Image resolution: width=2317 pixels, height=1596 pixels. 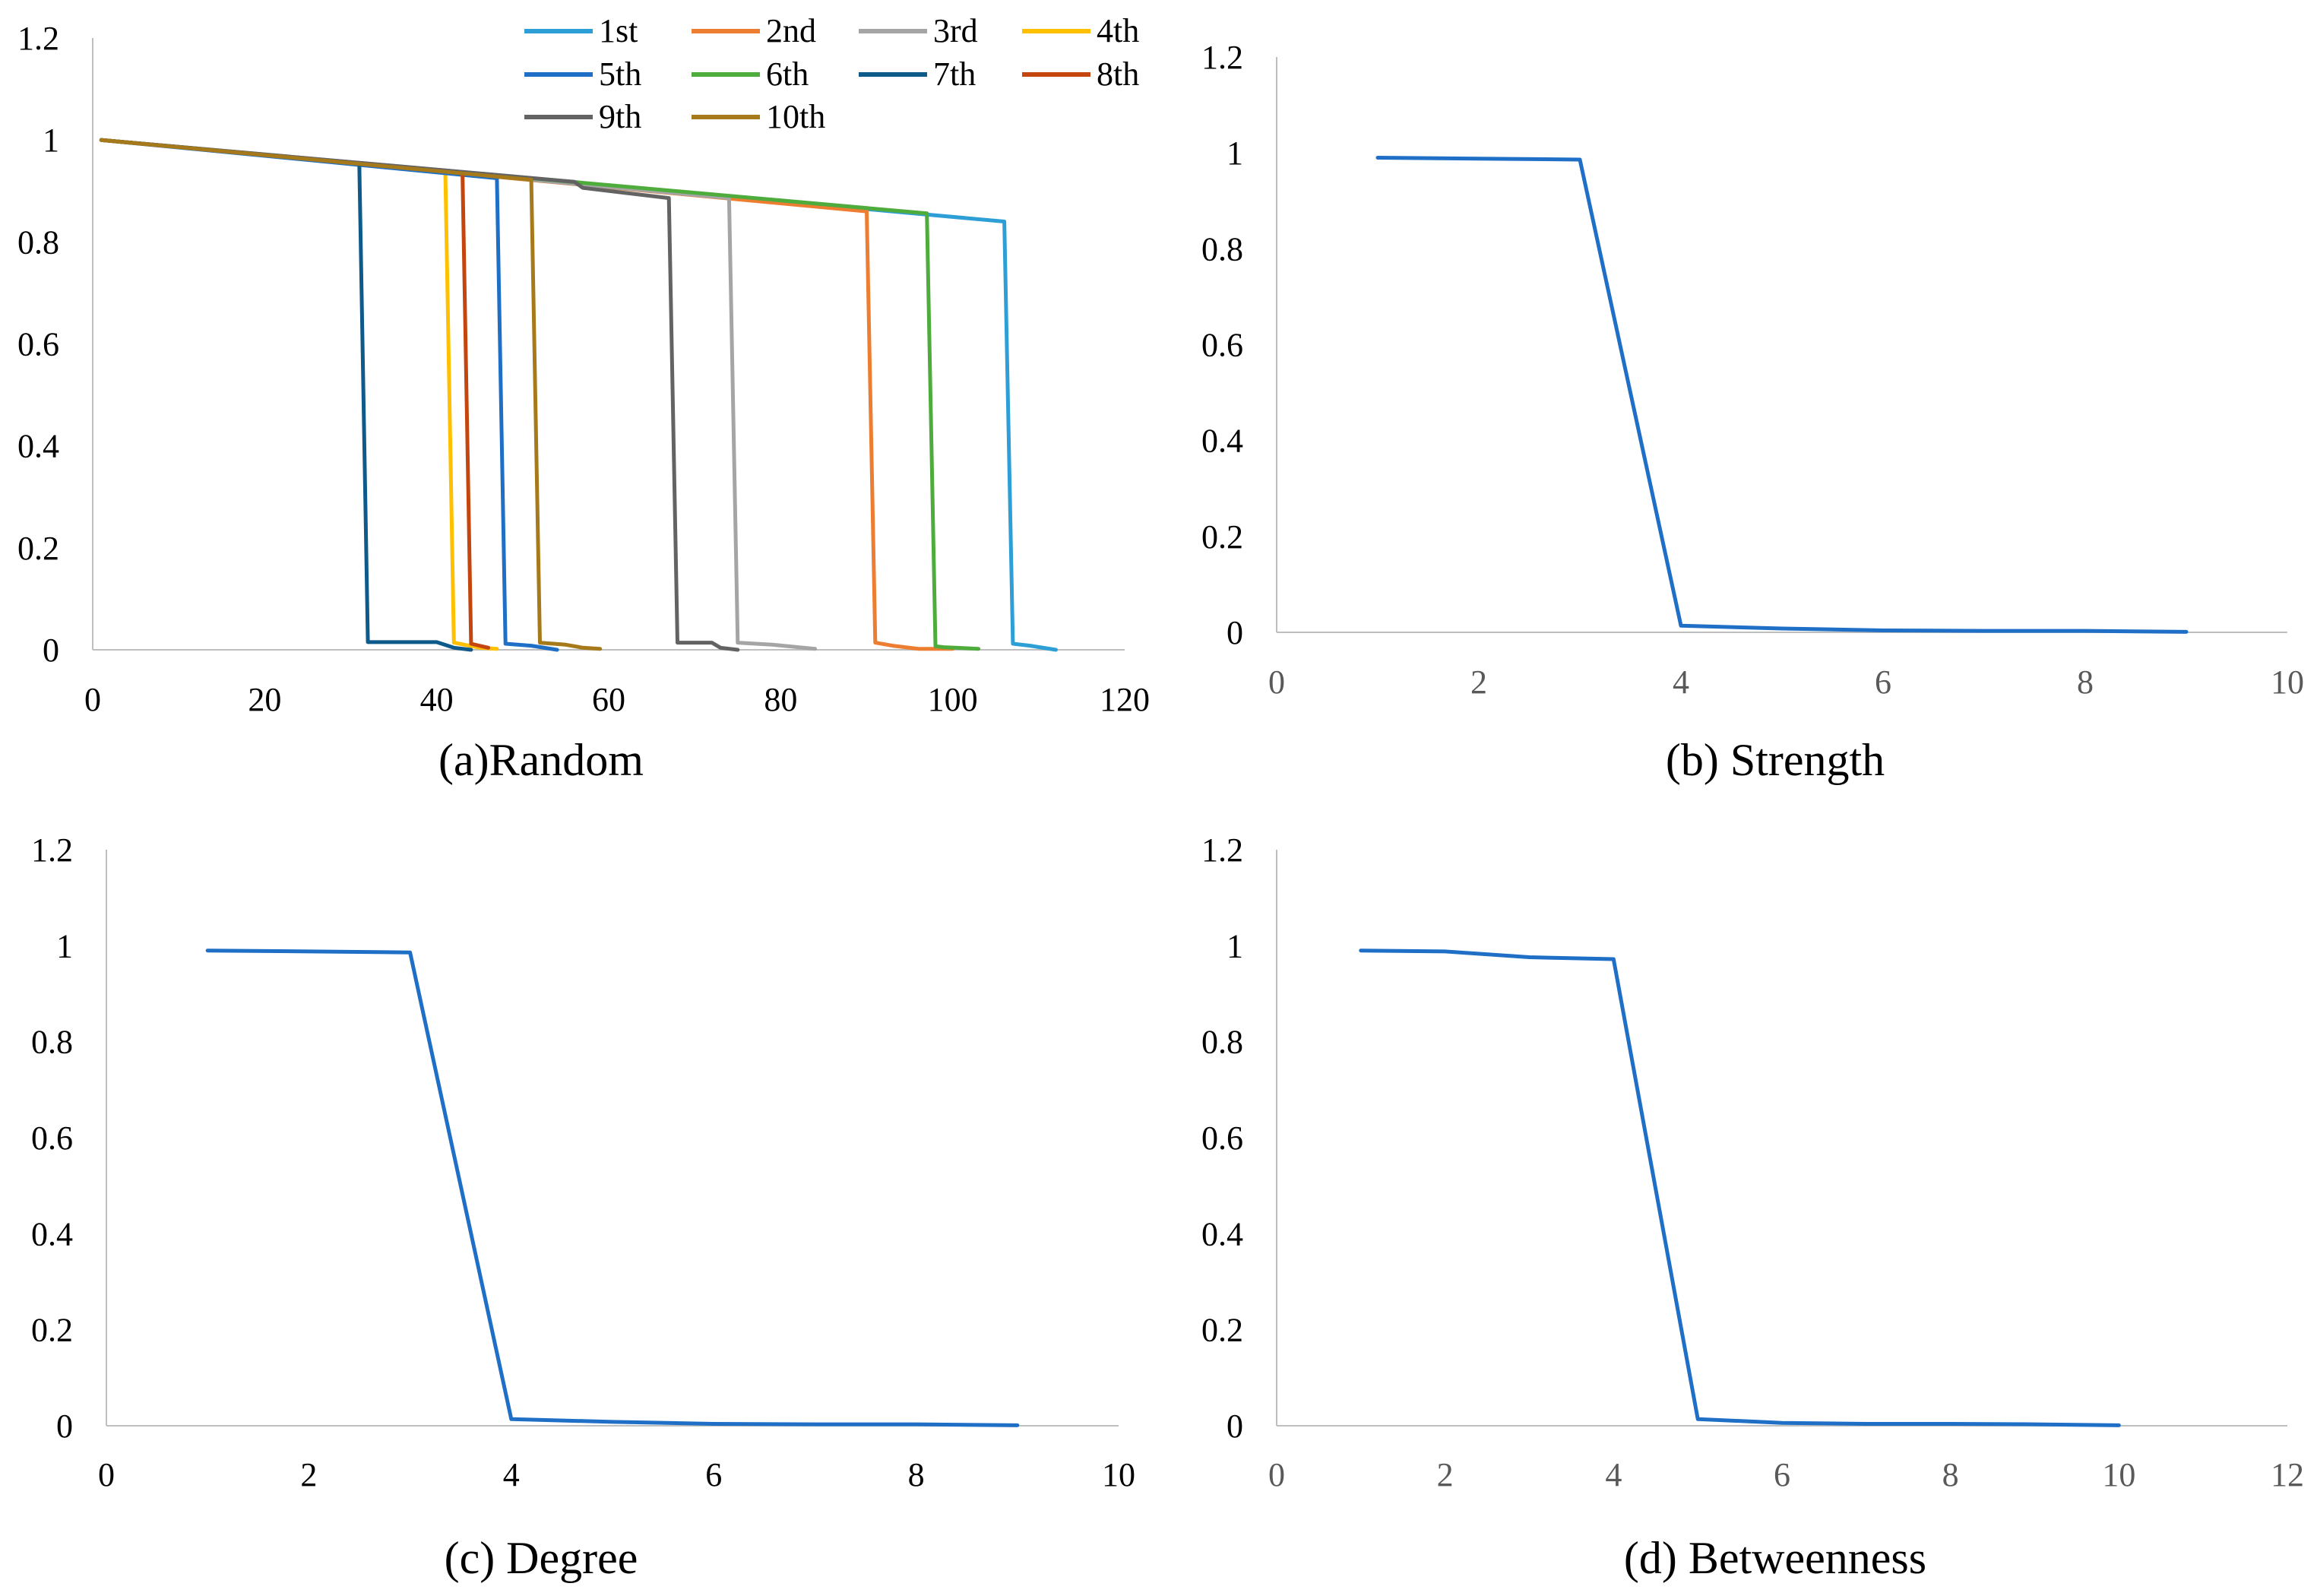 What do you see at coordinates (1740, 1187) in the screenshot?
I see `series-line-betweenness` at bounding box center [1740, 1187].